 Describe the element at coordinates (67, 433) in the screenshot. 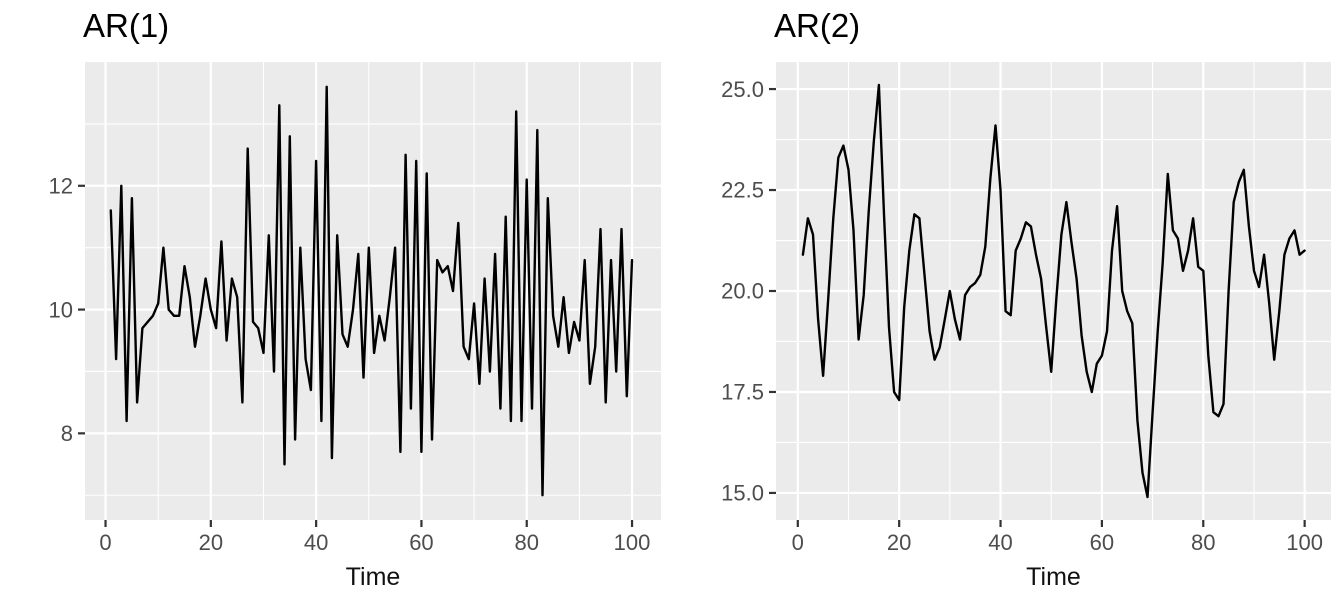

I see `y-tick-label: 8` at that location.